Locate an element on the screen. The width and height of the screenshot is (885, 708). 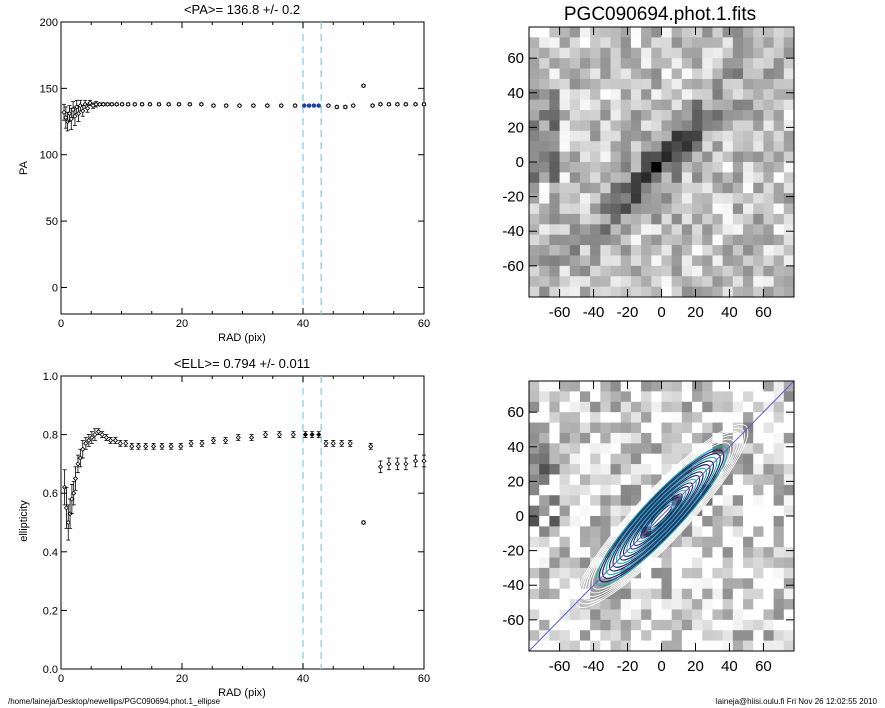
x-tick-label: 60 is located at coordinates (763, 312).